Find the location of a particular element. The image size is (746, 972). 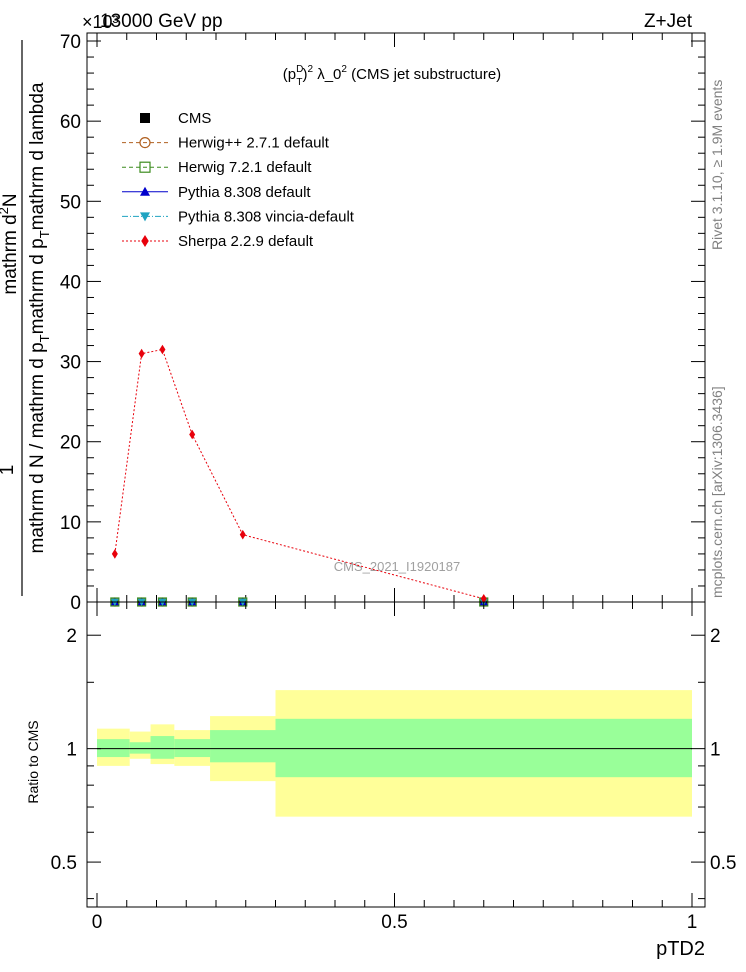

y-exponent: ×10³ is located at coordinates (100, 22).